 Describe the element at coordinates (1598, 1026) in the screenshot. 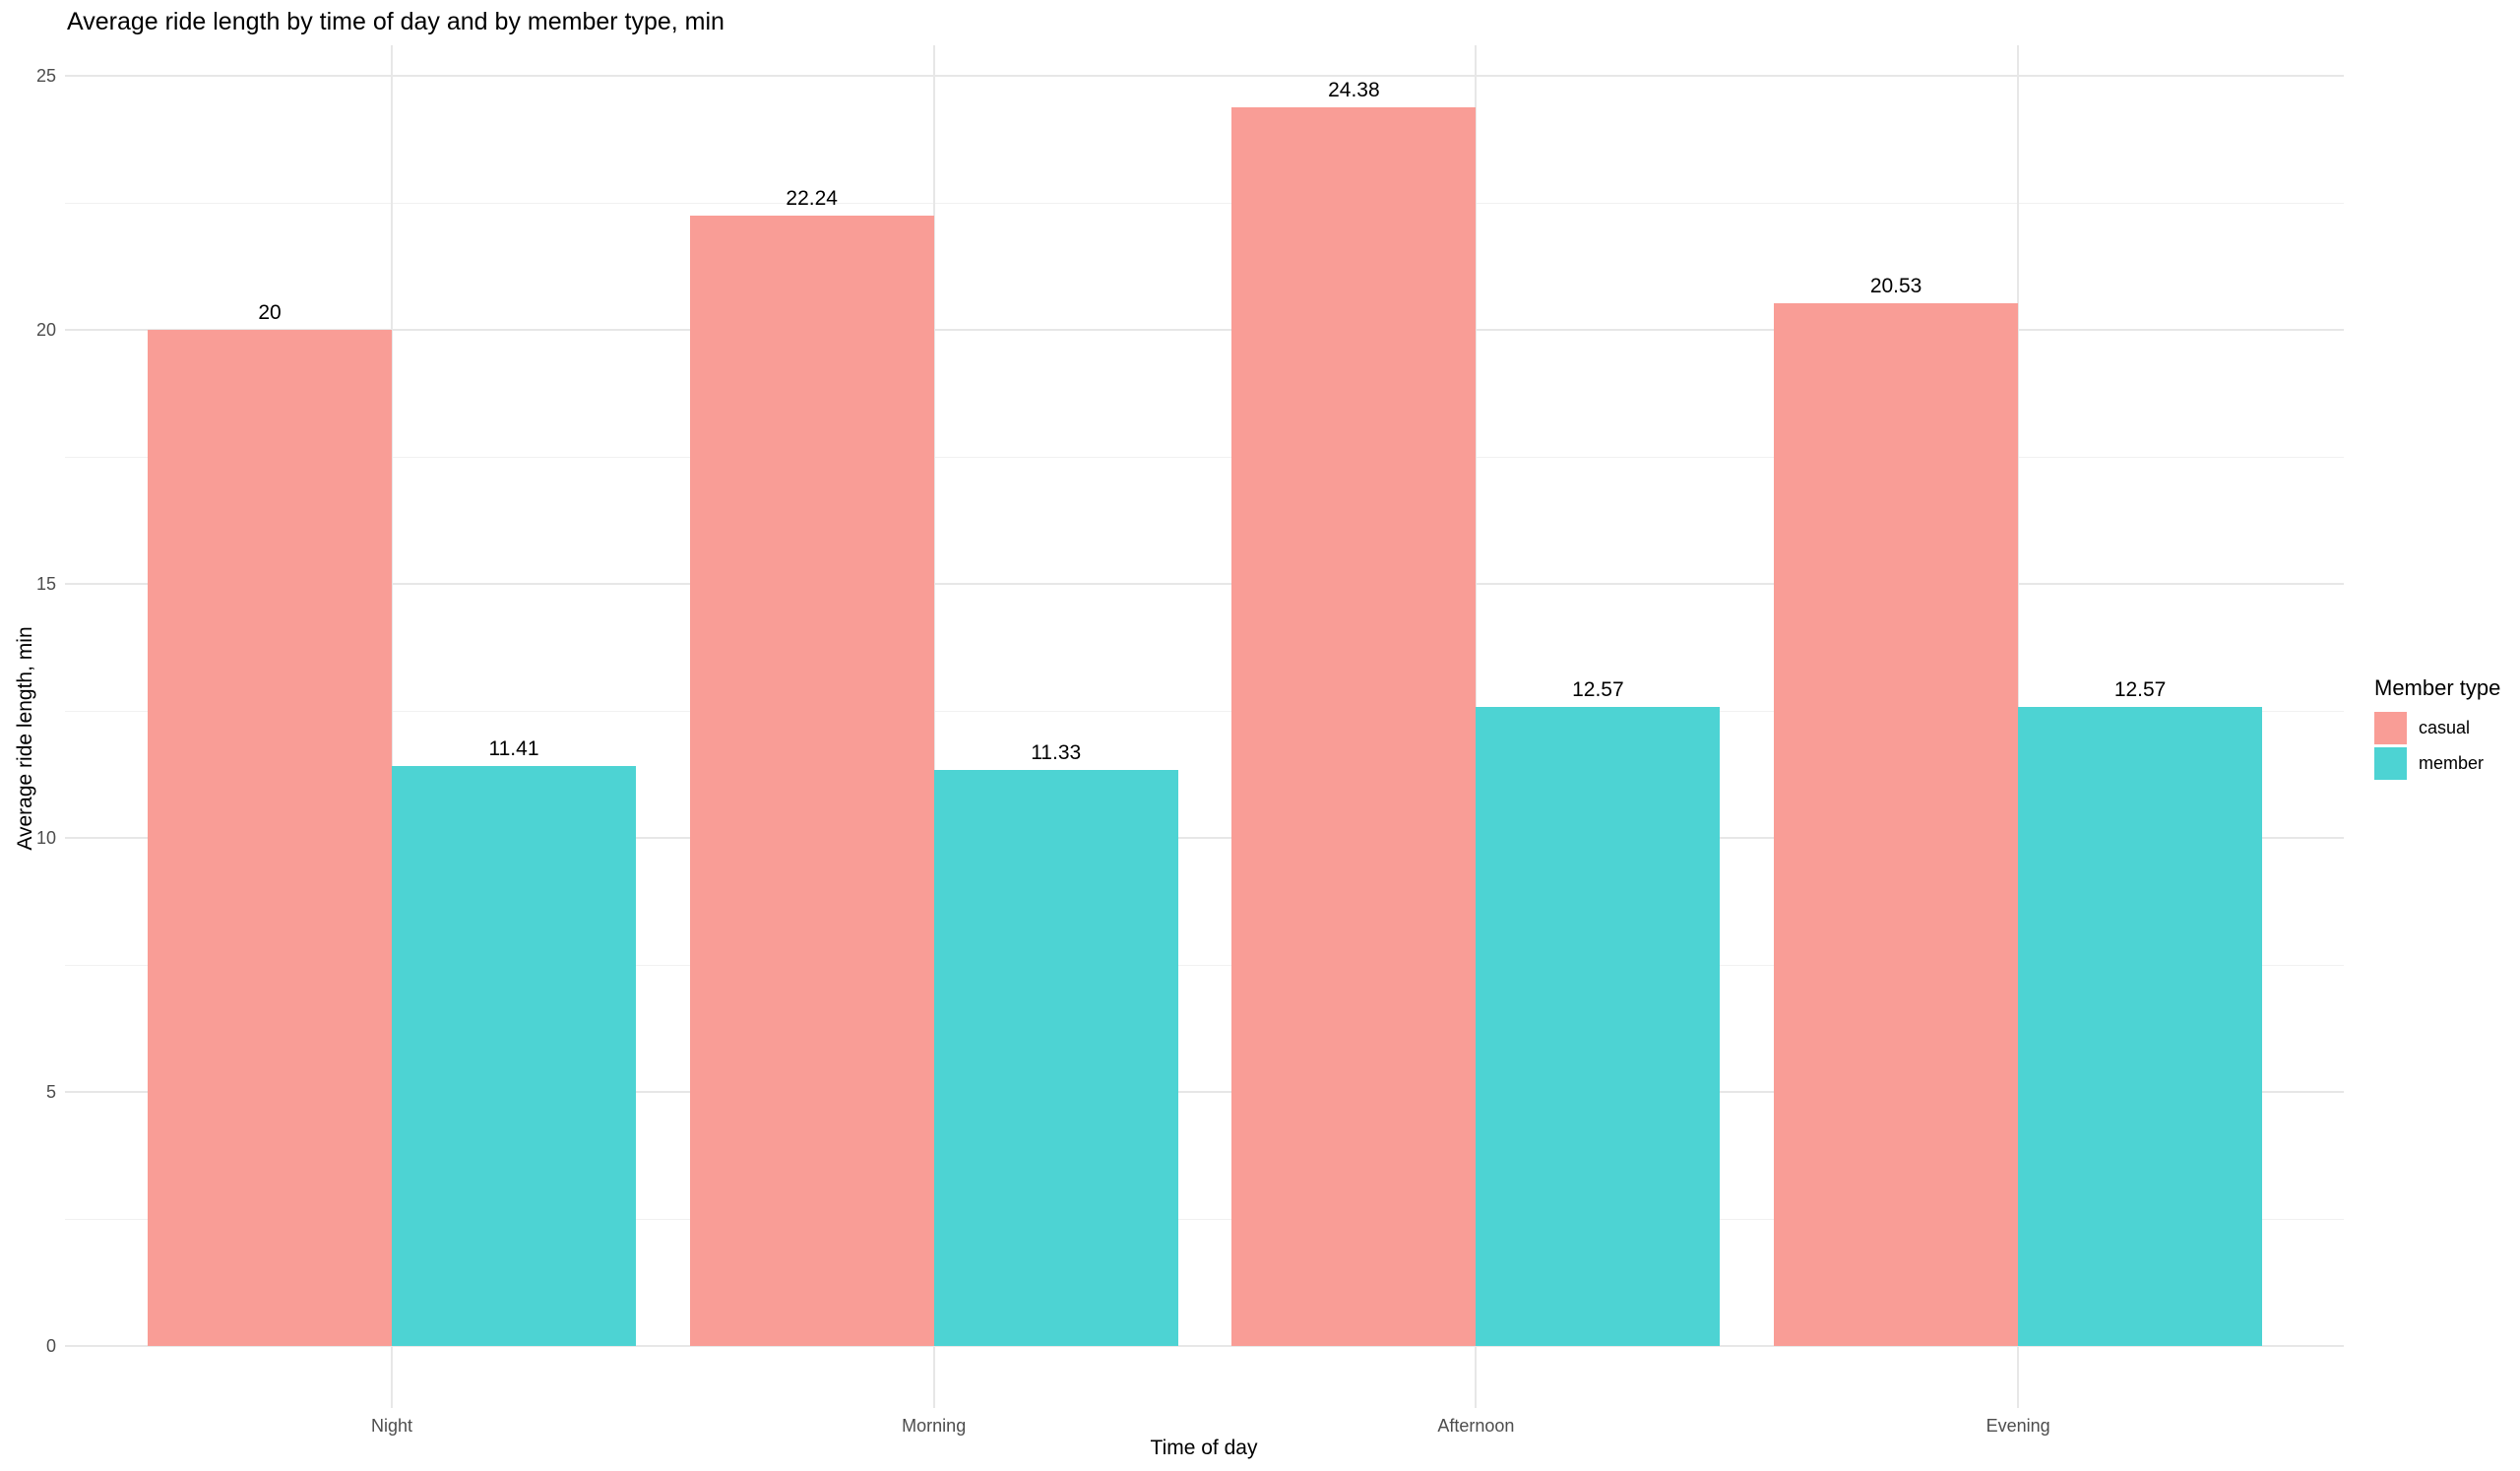

I see `bar-member-afternoon` at that location.